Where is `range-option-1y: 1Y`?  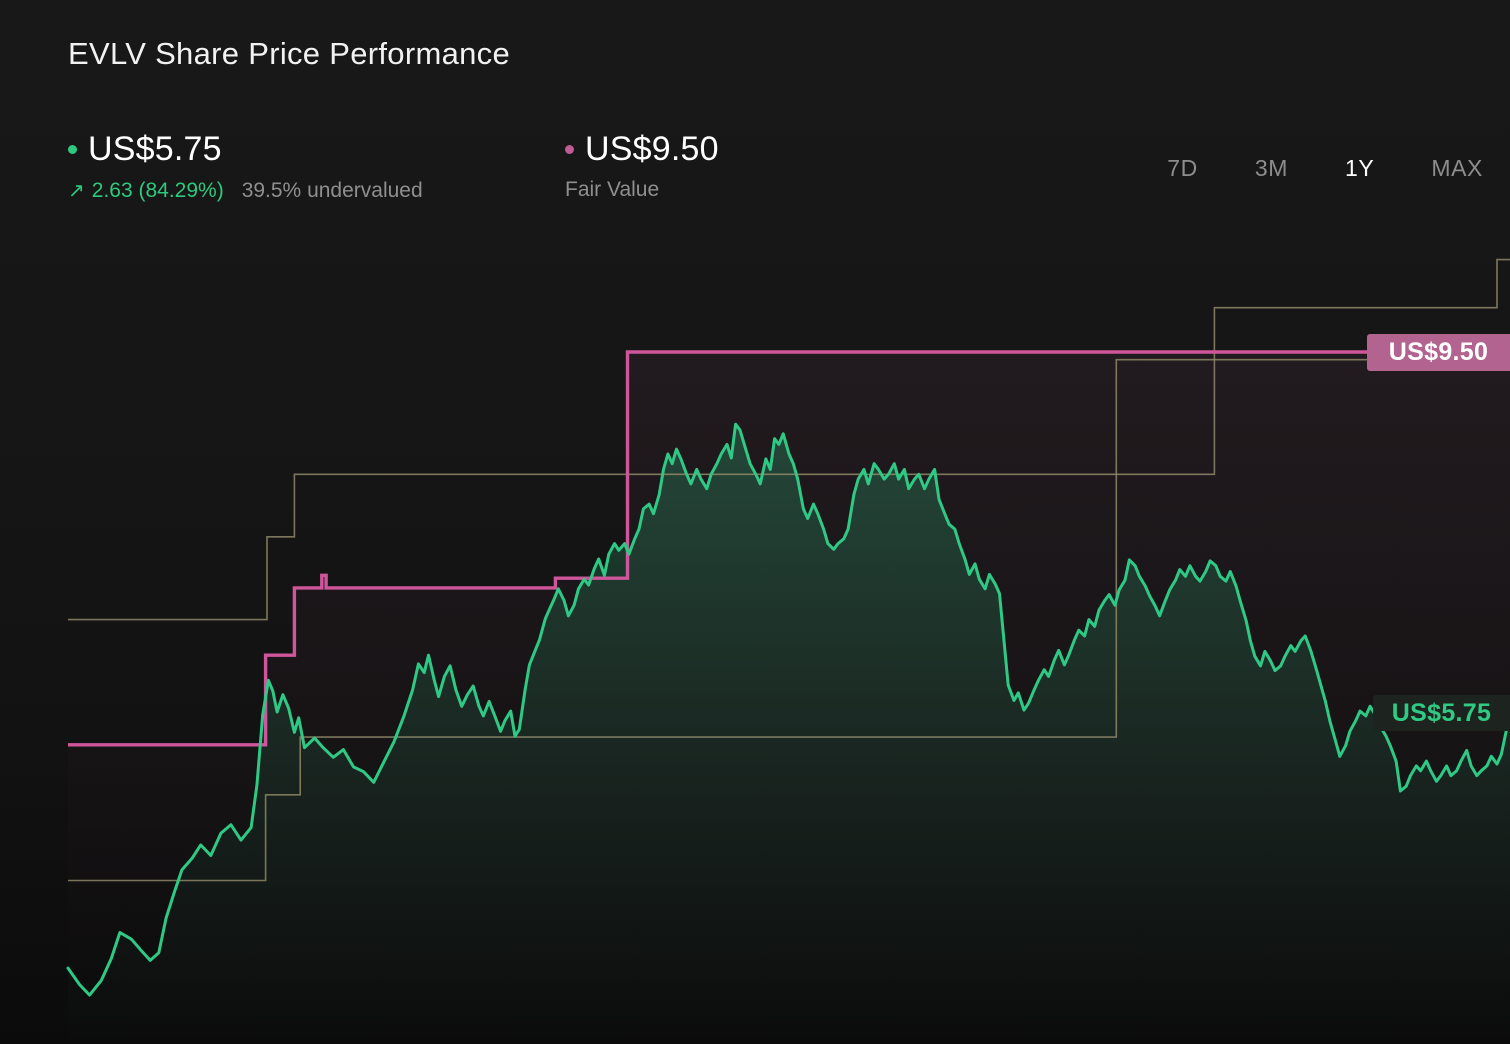 range-option-1y: 1Y is located at coordinates (1360, 168).